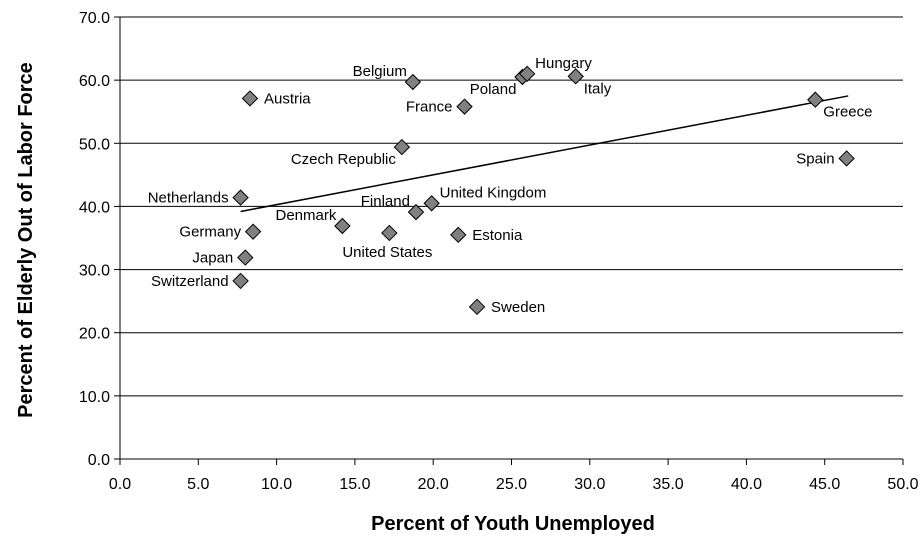 The image size is (921, 538). I want to click on point-label: Austria, so click(287, 98).